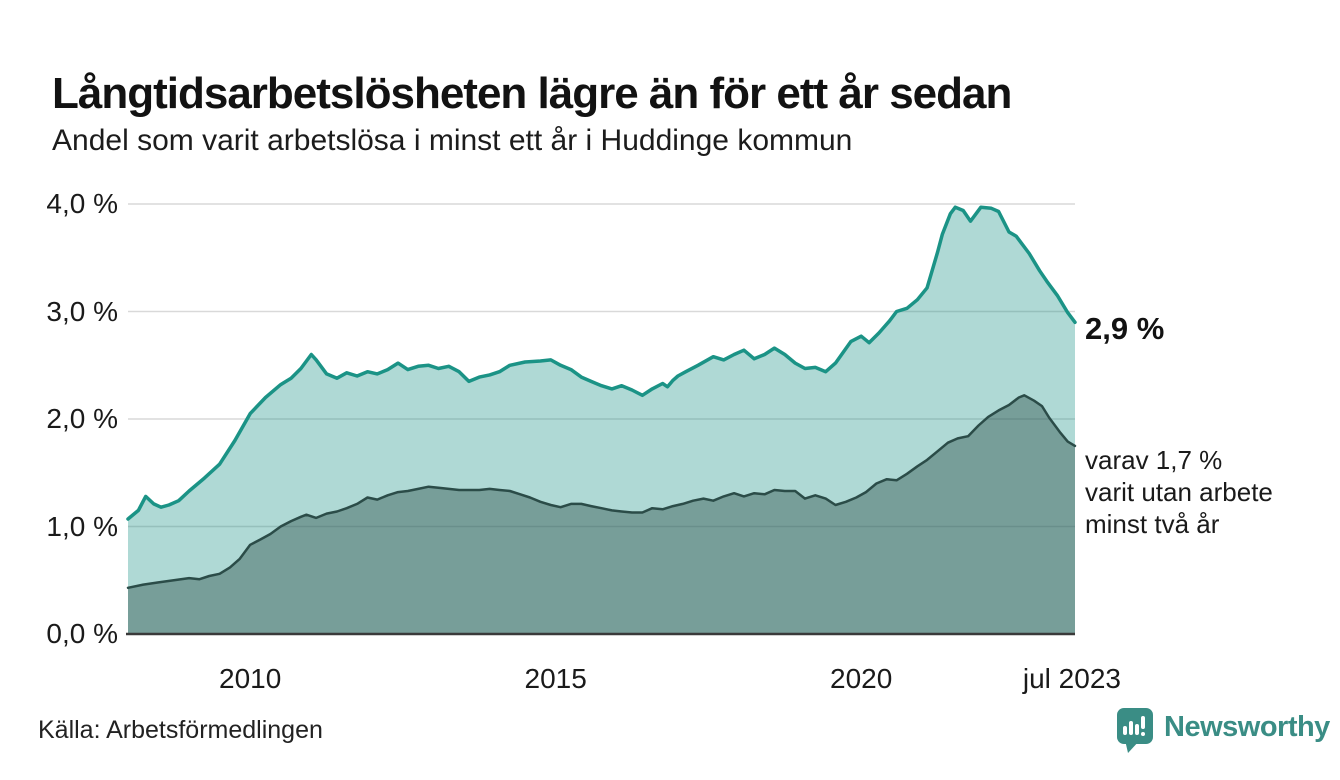 This screenshot has height=780, width=1340. What do you see at coordinates (82, 526) in the screenshot?
I see `y-axis-tick-label: 1,0 %` at bounding box center [82, 526].